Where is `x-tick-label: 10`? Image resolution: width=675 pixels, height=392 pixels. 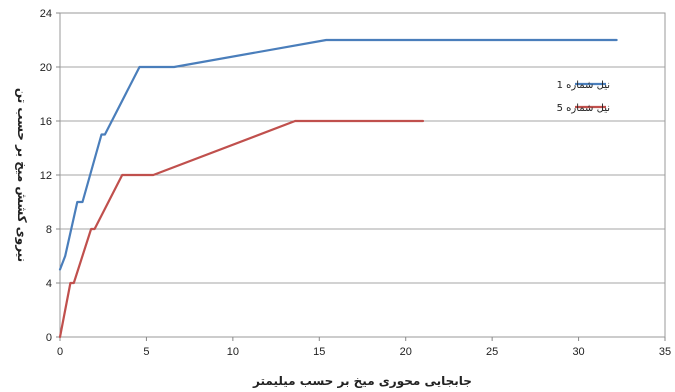 x-tick-label: 10 is located at coordinates (233, 352).